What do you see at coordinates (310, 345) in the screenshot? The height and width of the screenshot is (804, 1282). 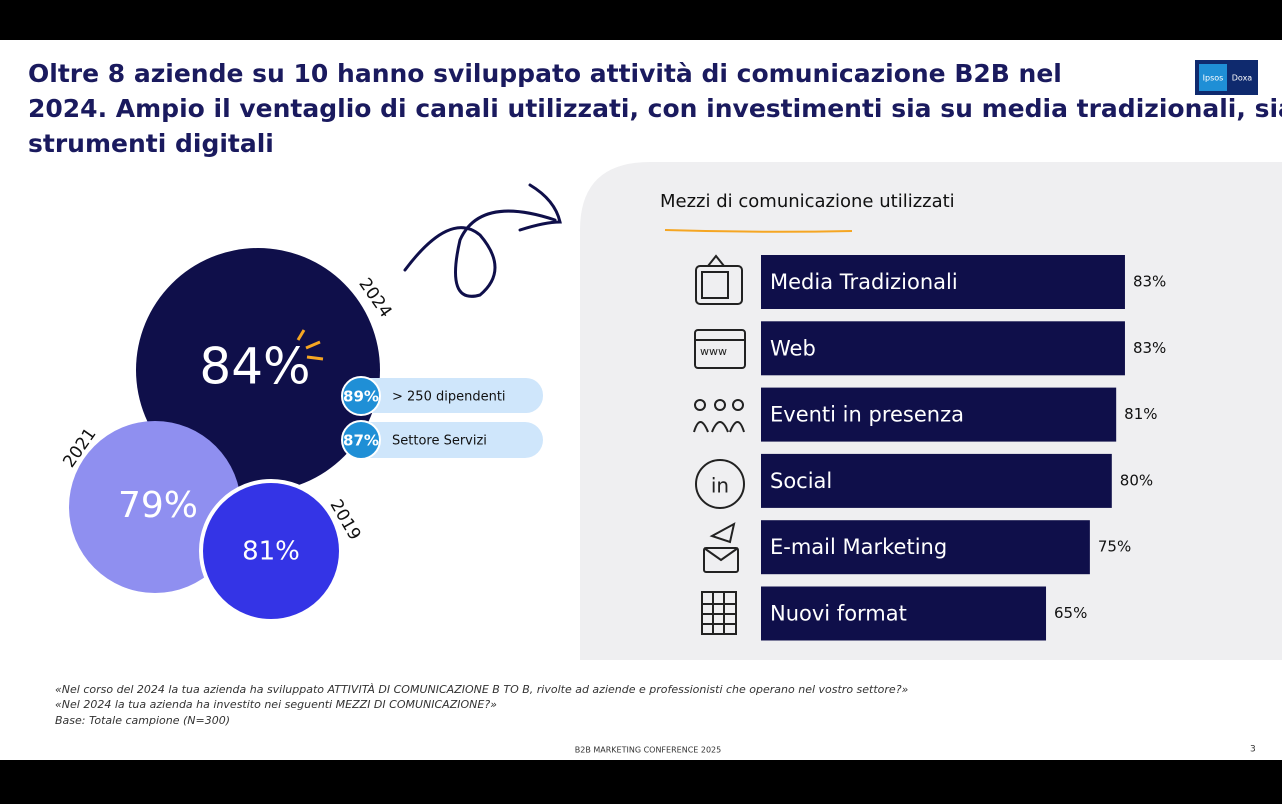 I see `spark` at bounding box center [310, 345].